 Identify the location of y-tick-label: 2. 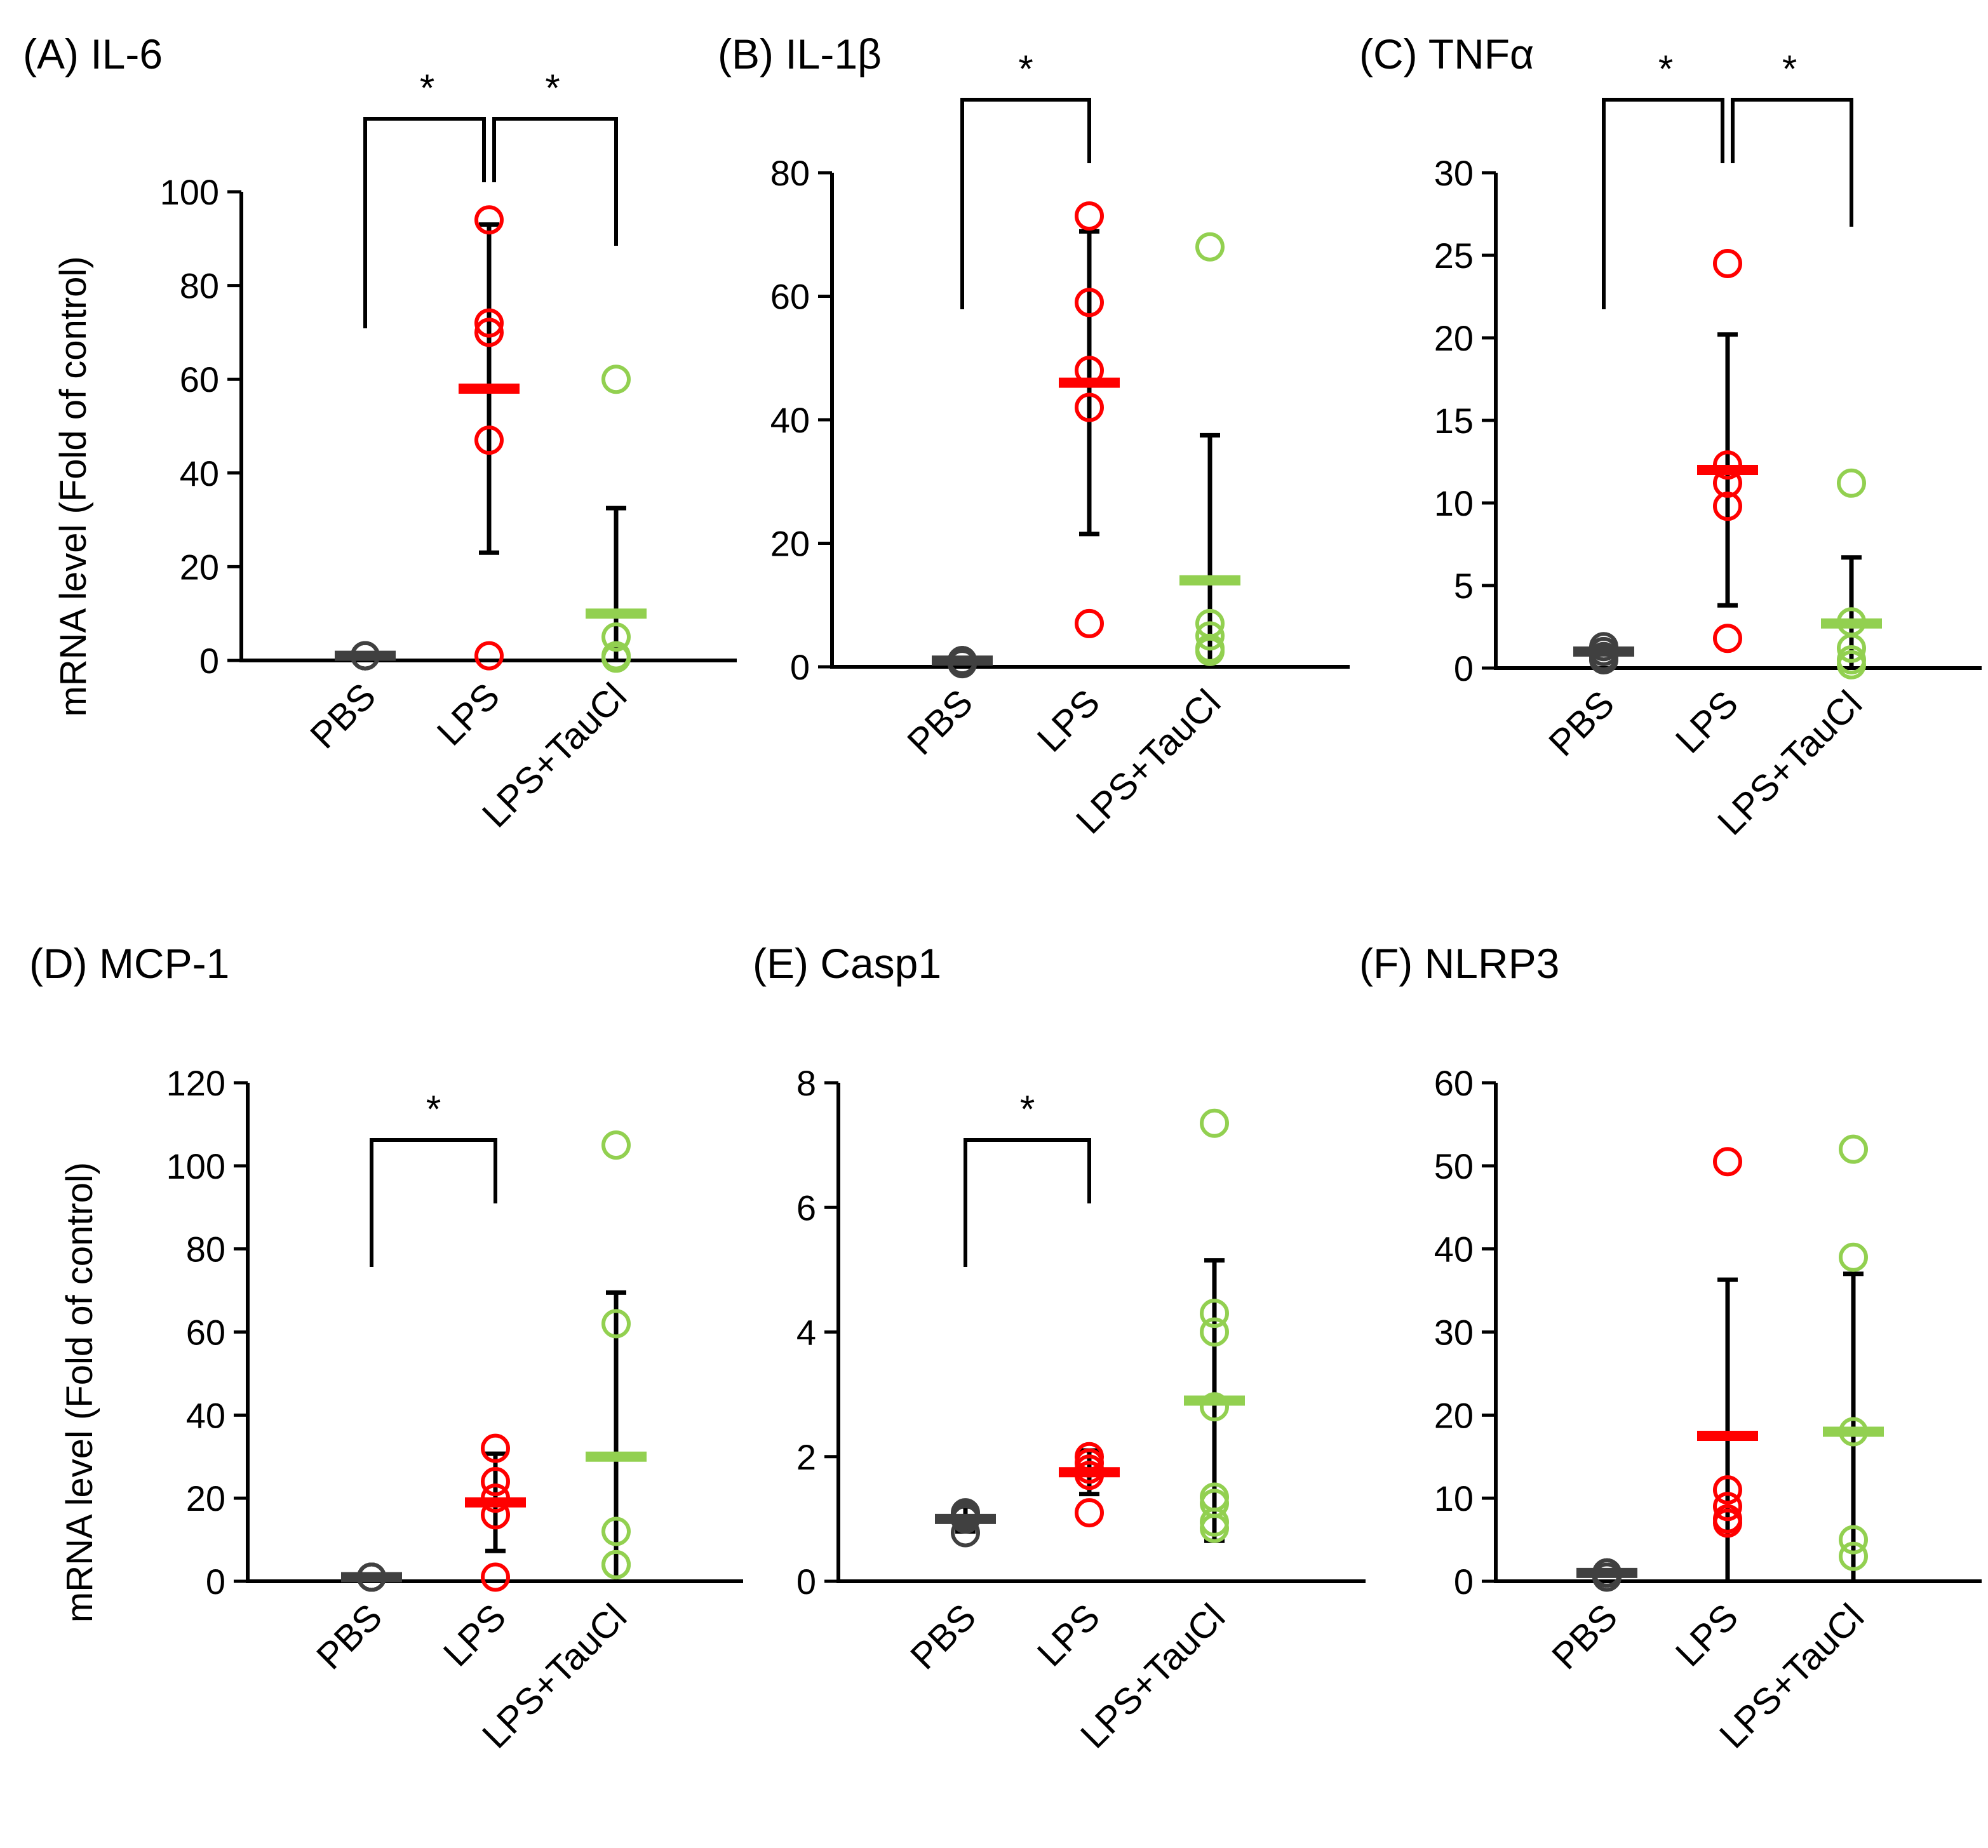
(806, 1457).